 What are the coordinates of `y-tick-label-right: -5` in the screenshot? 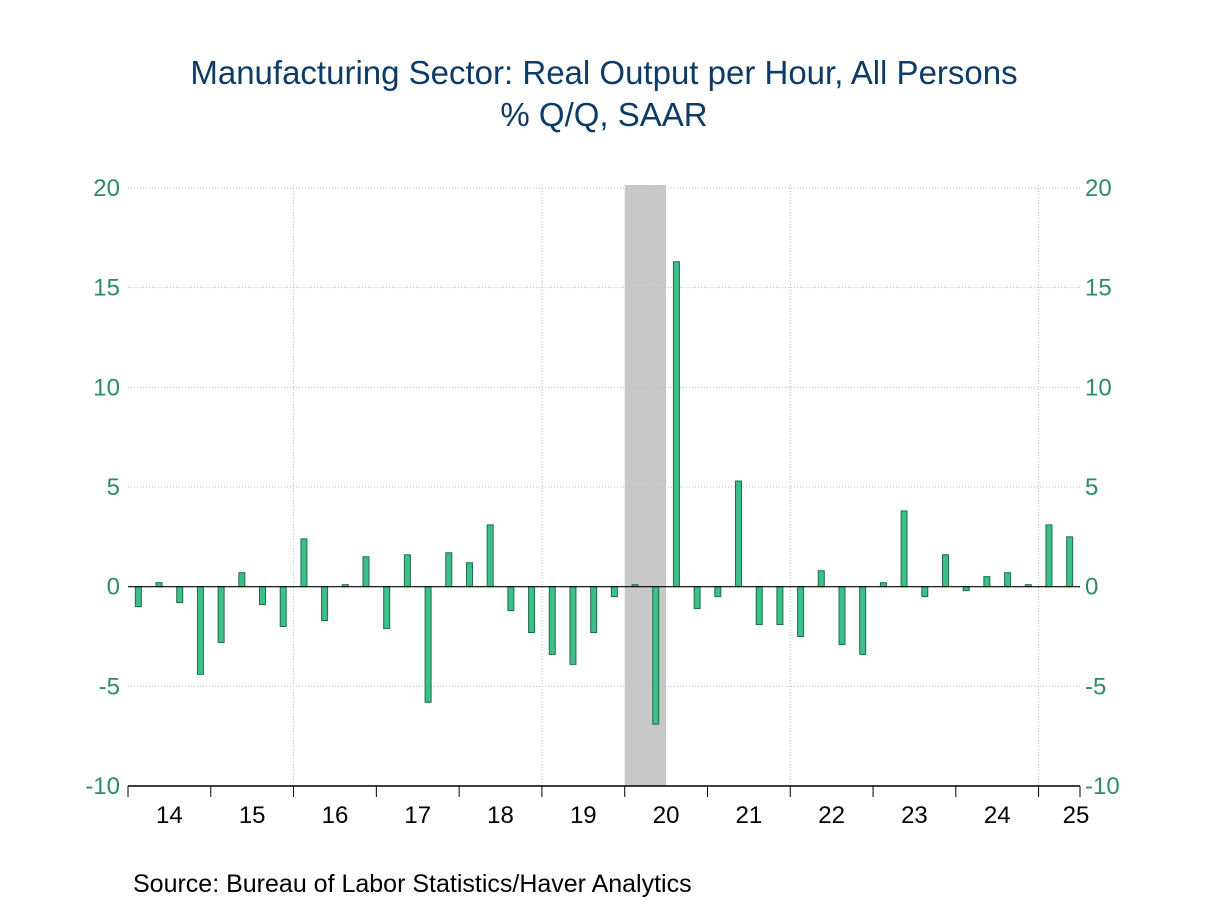 It's located at (1095, 686).